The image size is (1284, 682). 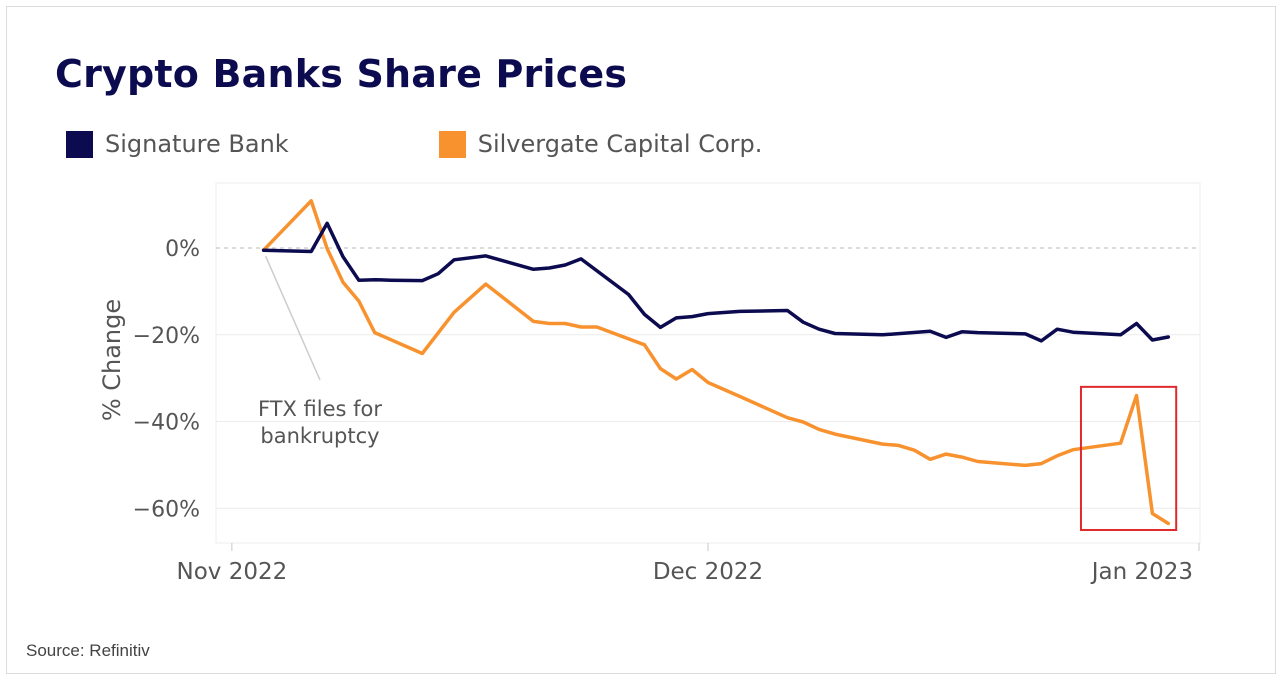 I want to click on y-axis-ticks: 0% −20% −40% −60%, so click(x=166, y=379).